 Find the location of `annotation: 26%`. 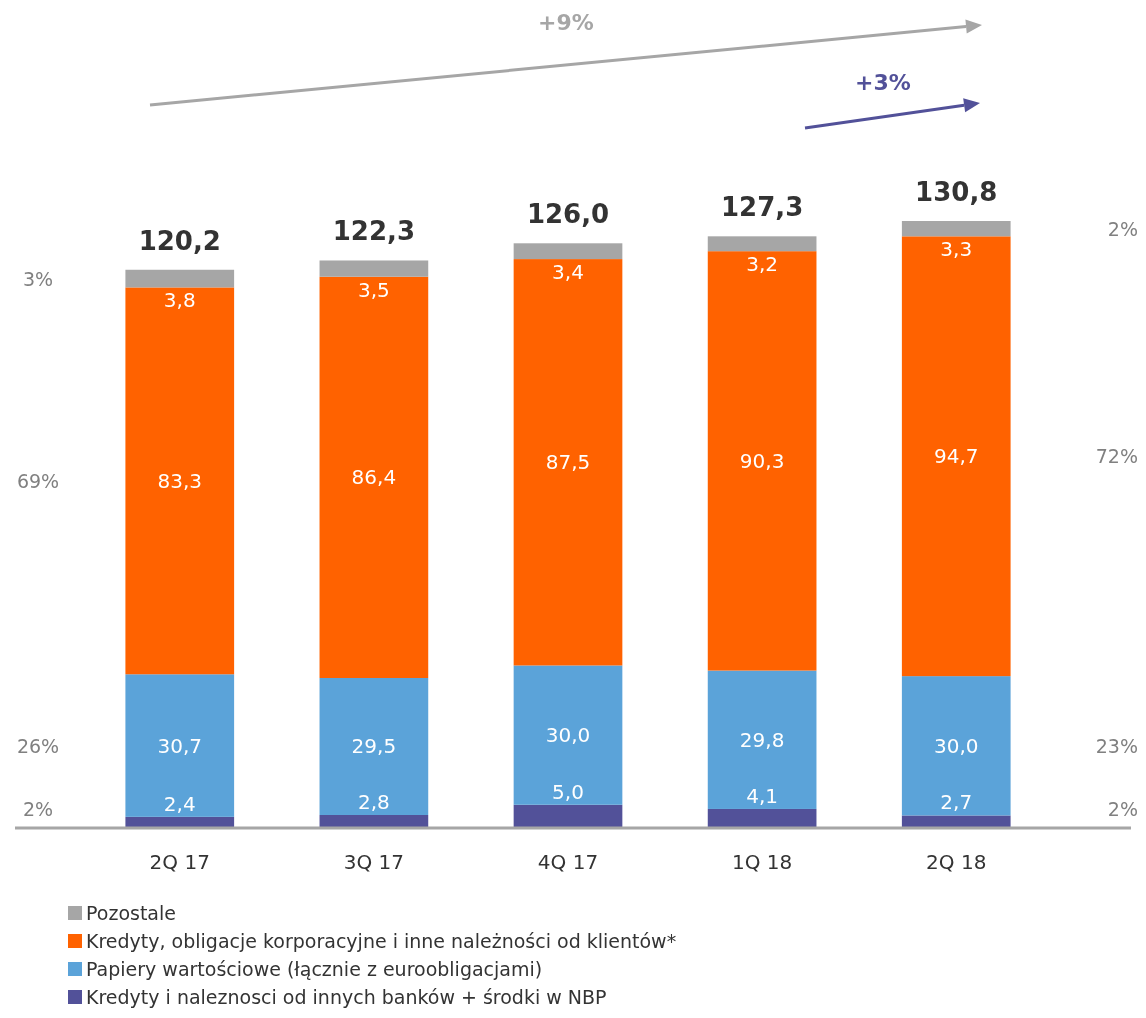

annotation: 26% is located at coordinates (38, 745).